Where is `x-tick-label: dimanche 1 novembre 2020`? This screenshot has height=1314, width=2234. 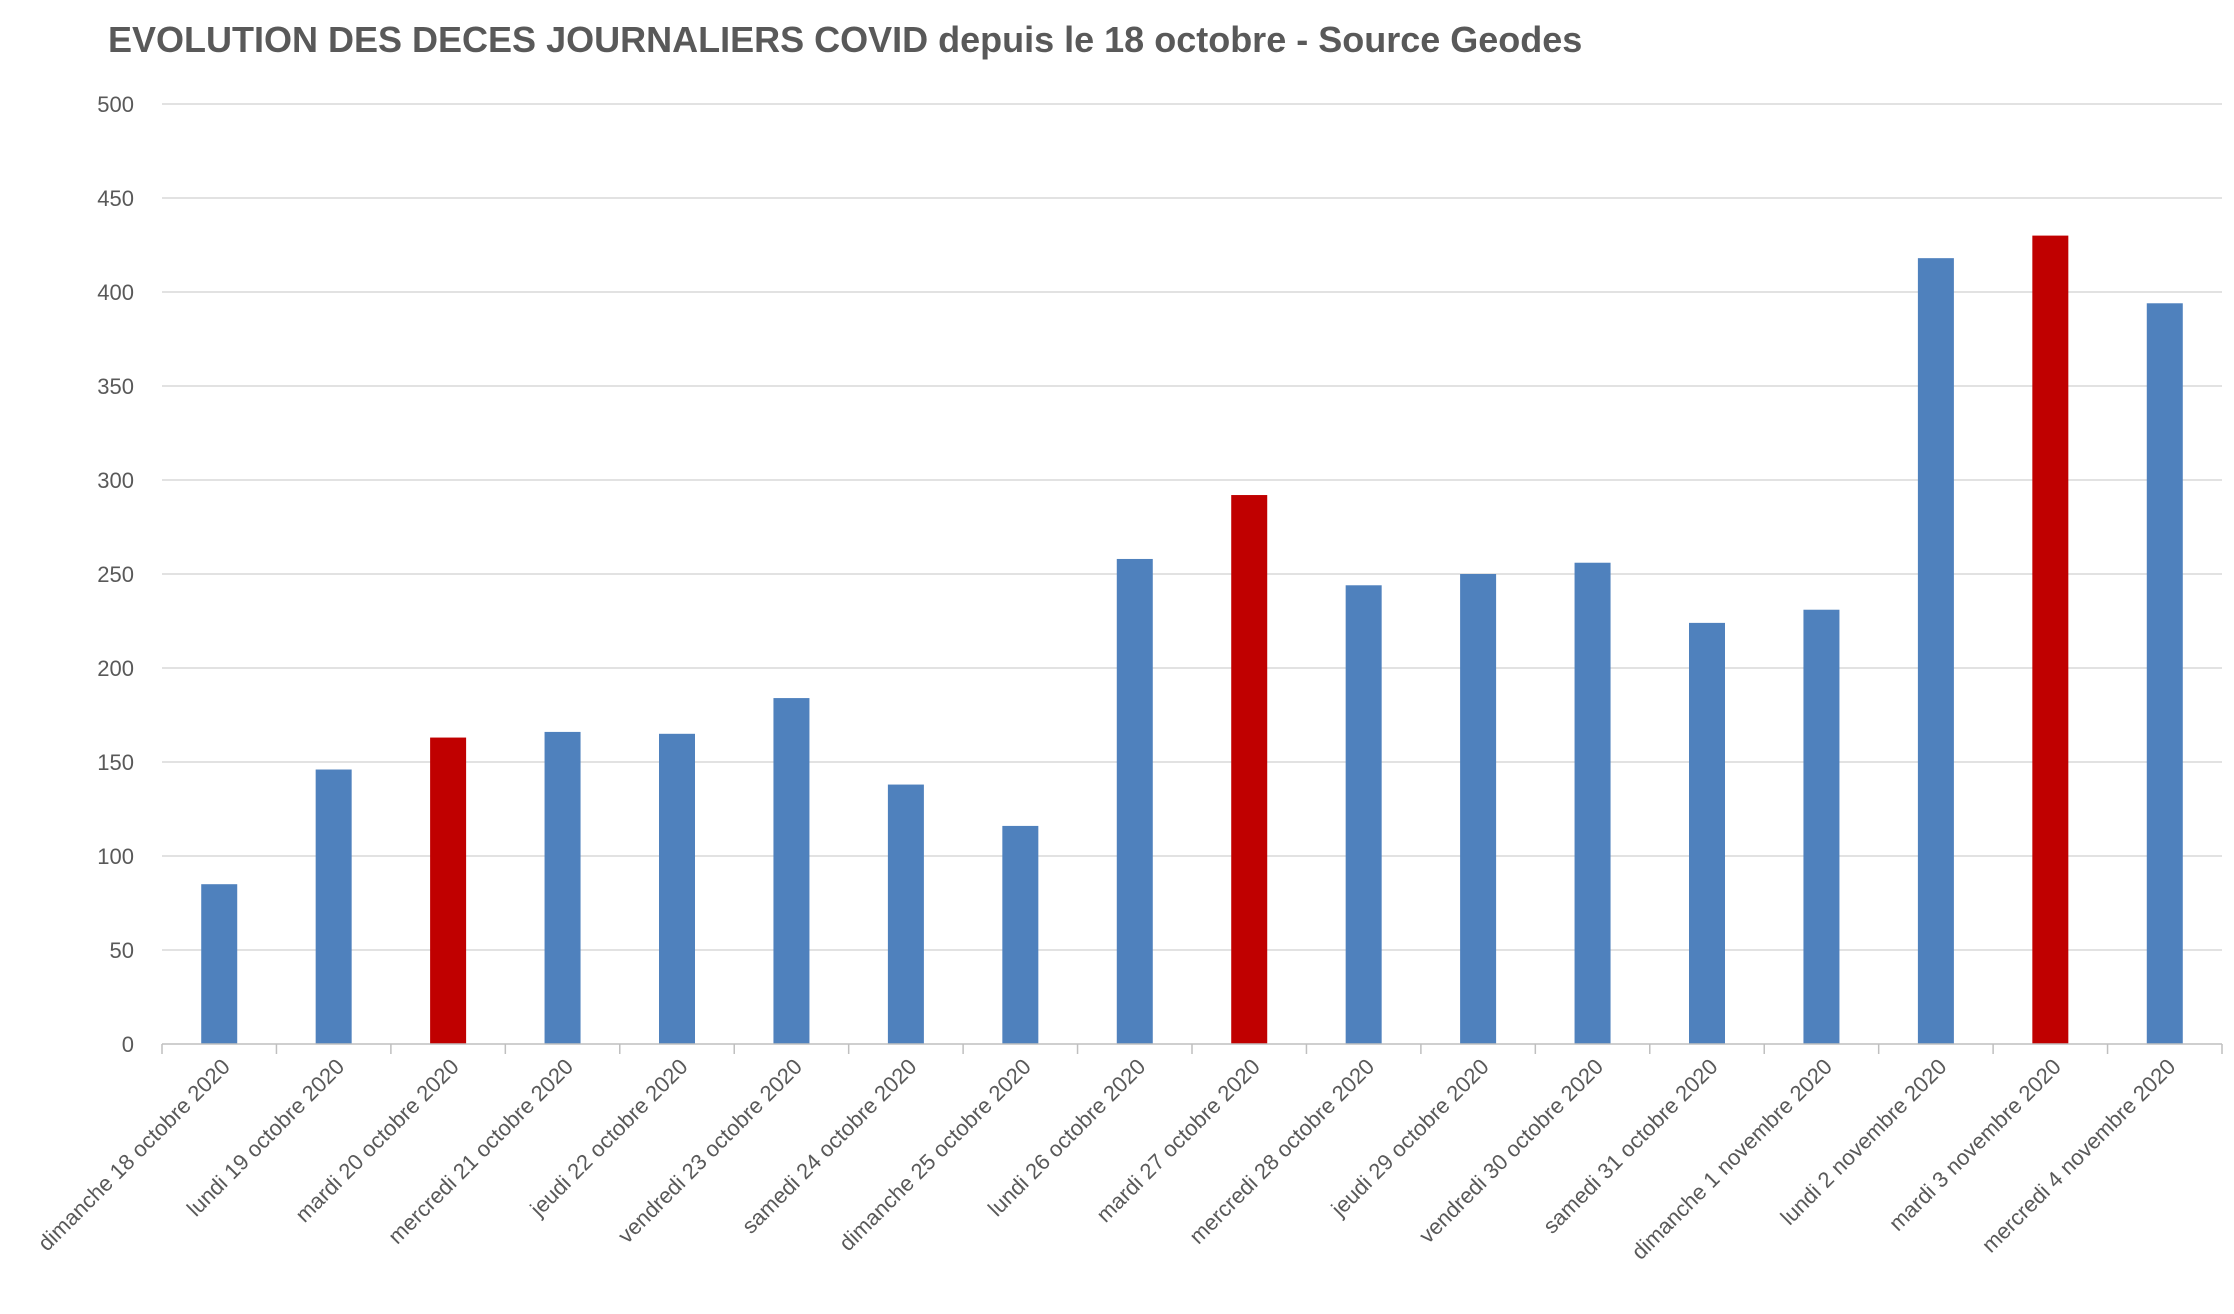 x-tick-label: dimanche 1 novembre 2020 is located at coordinates (1731, 1159).